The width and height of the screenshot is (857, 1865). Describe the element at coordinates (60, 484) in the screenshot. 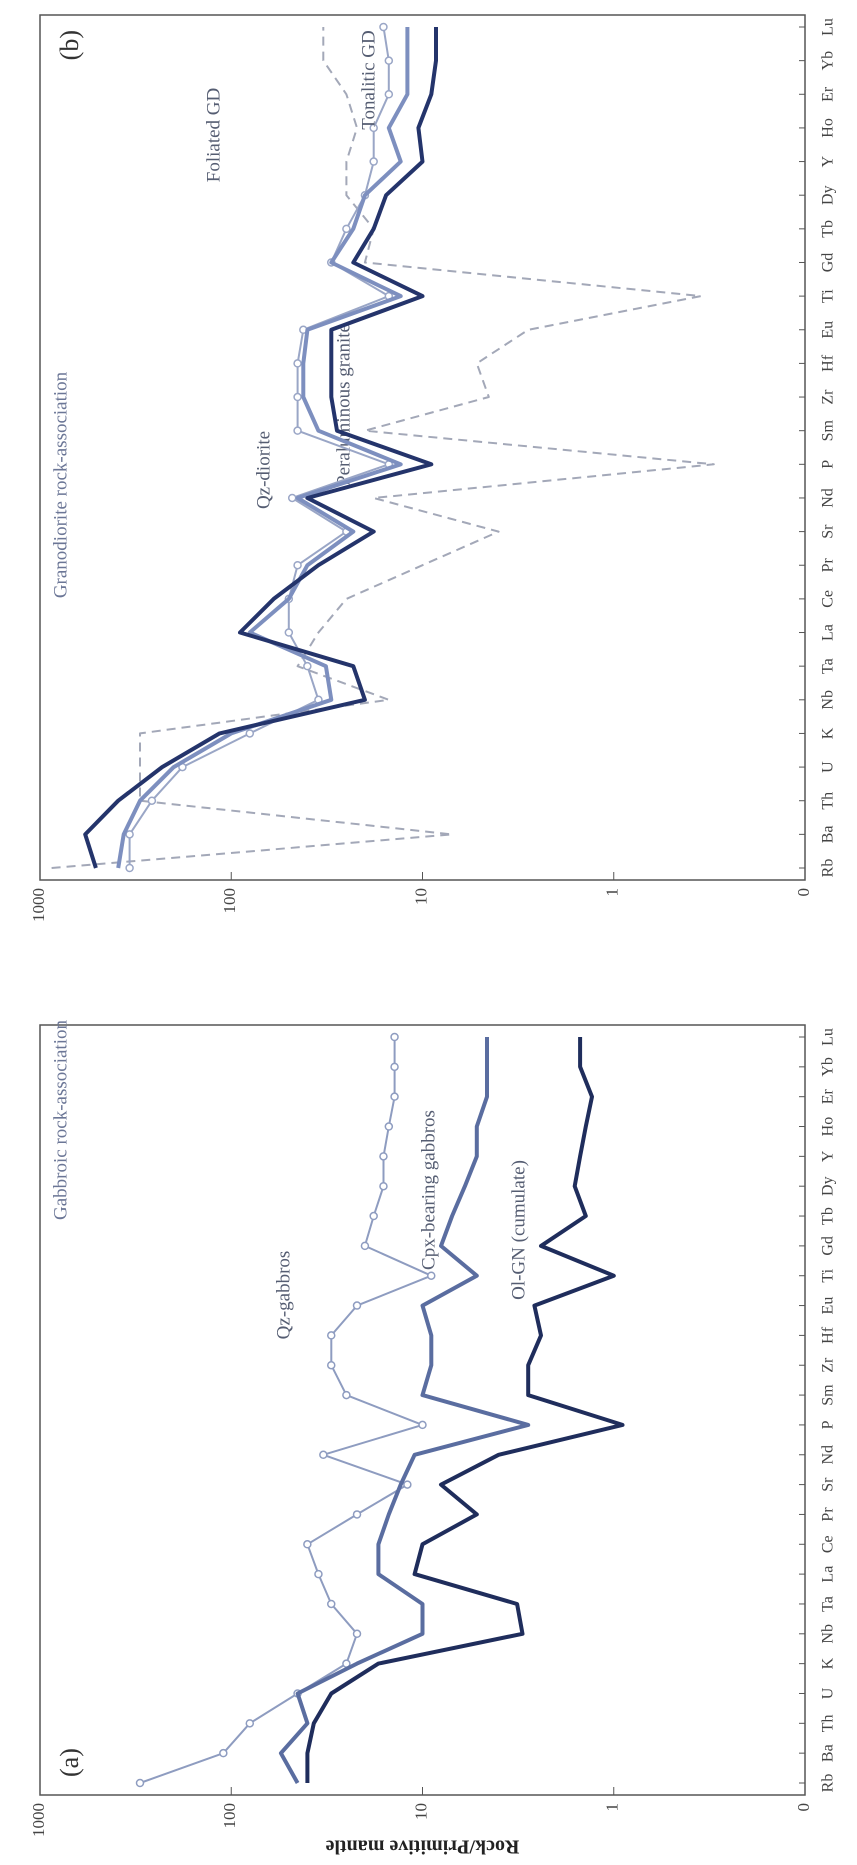

I see `chart-title: Granodiorite rock-association` at that location.